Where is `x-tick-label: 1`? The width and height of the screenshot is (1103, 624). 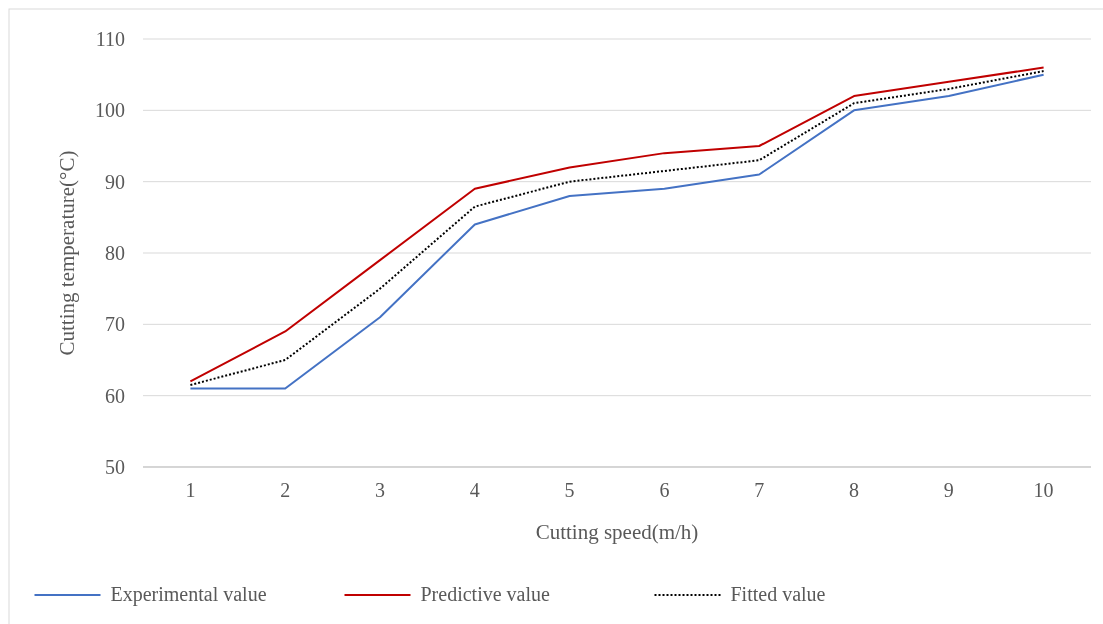
x-tick-label: 1 is located at coordinates (190, 490).